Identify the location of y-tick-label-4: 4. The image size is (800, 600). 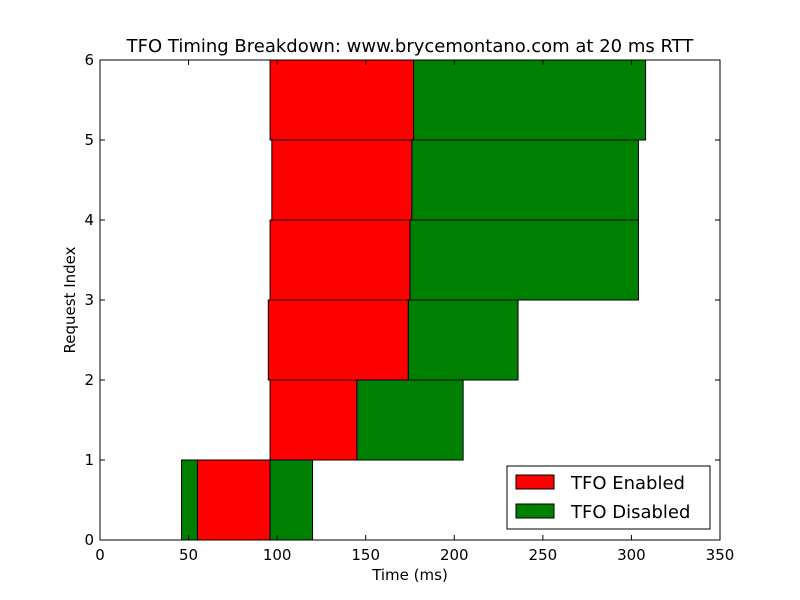
(89, 220).